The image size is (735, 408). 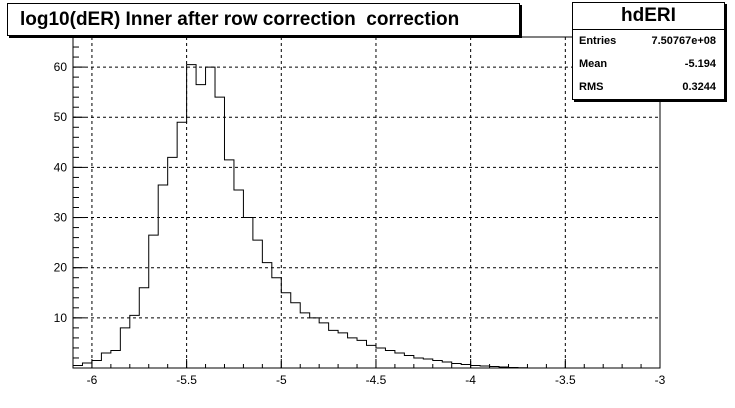 What do you see at coordinates (61, 167) in the screenshot?
I see `y-tick-label: 40` at bounding box center [61, 167].